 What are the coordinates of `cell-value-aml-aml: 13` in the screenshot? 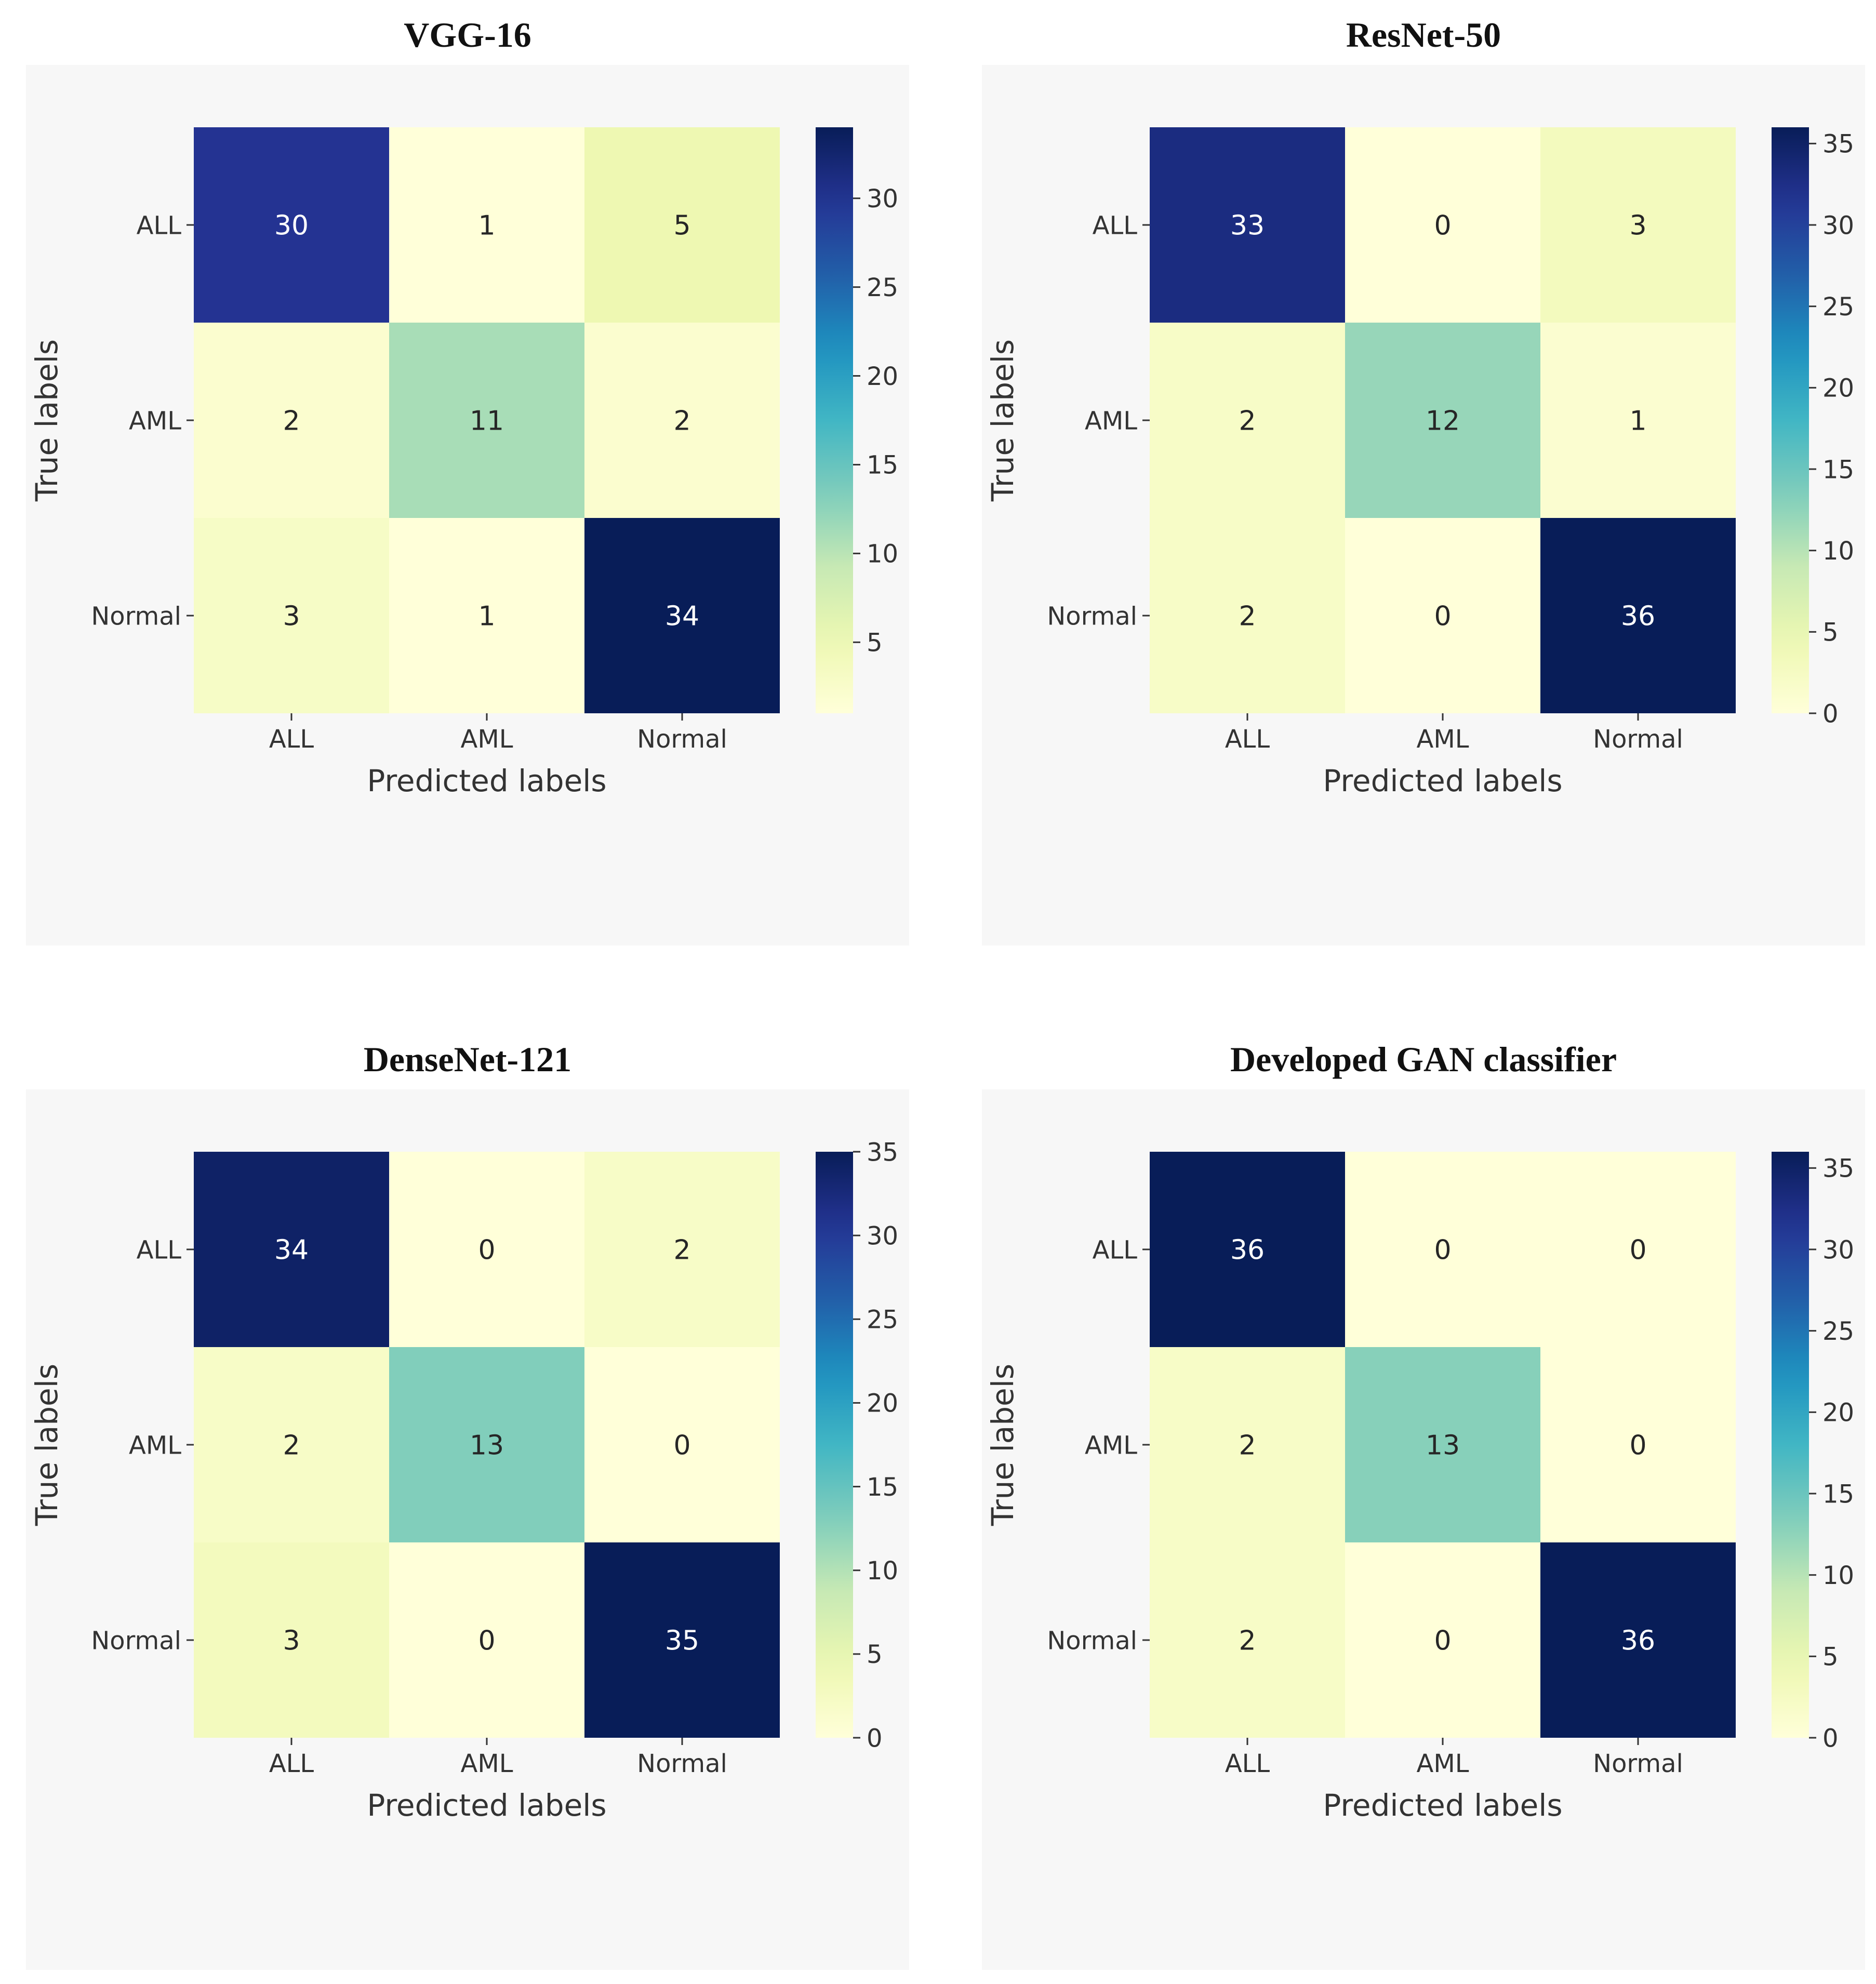 It's located at (1443, 1445).